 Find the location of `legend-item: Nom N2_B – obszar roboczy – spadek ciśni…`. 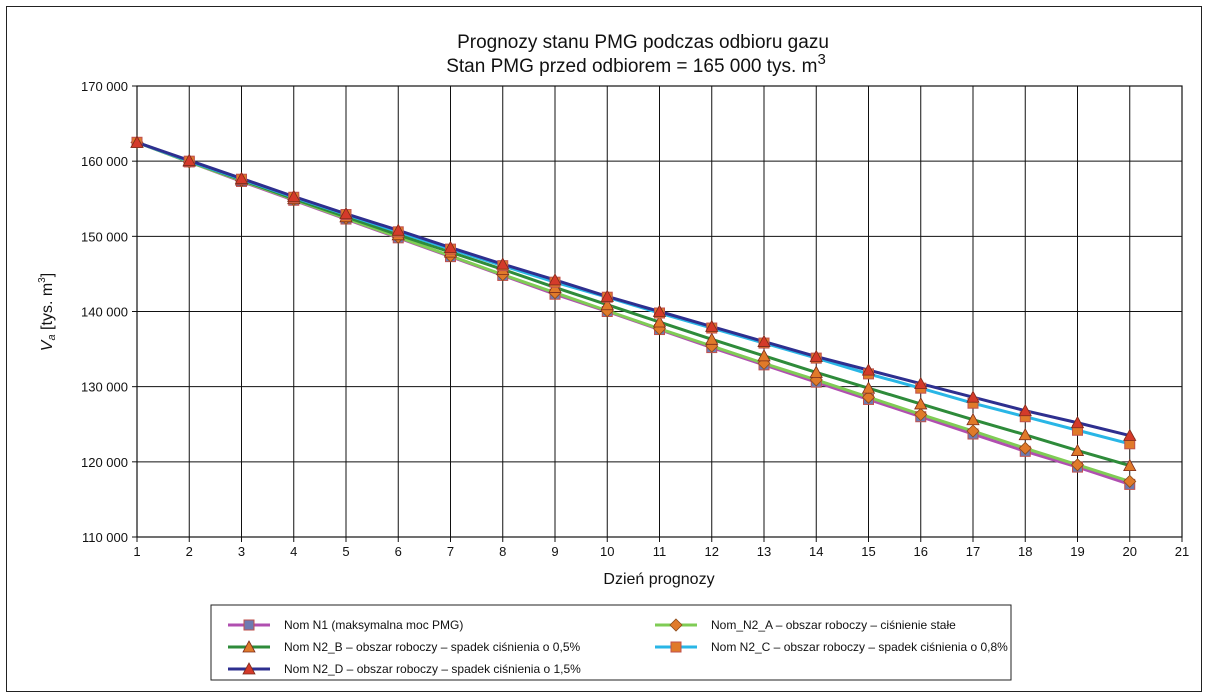

legend-item: Nom N2_B – obszar roboczy – spadek ciśni… is located at coordinates (404, 647).